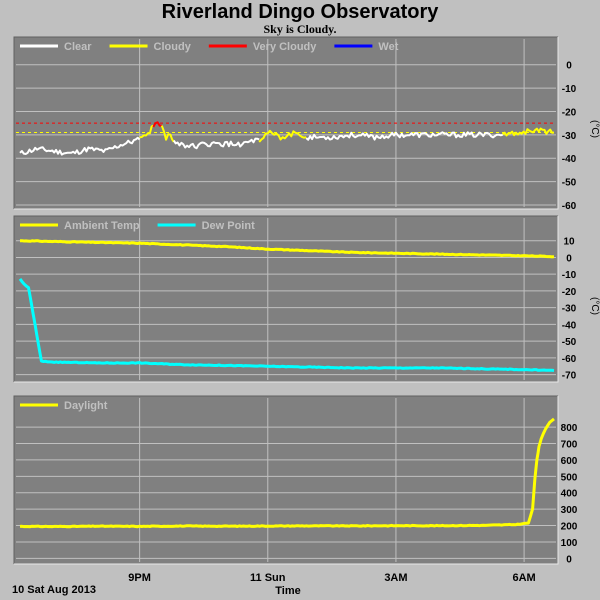 The width and height of the screenshot is (600, 600). What do you see at coordinates (287, 591) in the screenshot?
I see `x-axis-title: Time` at bounding box center [287, 591].